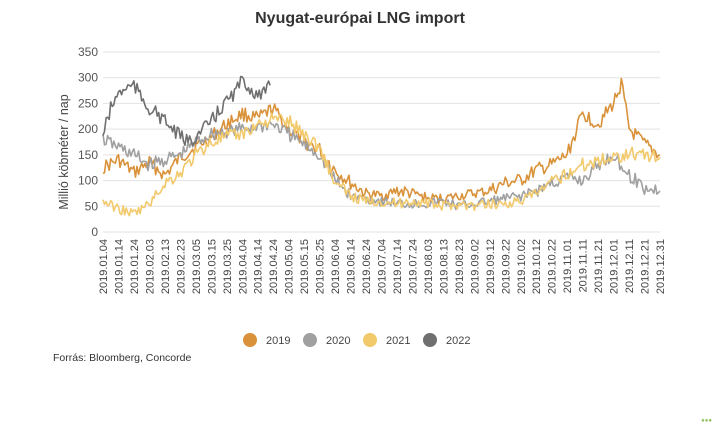 The image size is (720, 428). Describe the element at coordinates (646, 266) in the screenshot. I see `x-tick-label: 2019.12.21` at that location.